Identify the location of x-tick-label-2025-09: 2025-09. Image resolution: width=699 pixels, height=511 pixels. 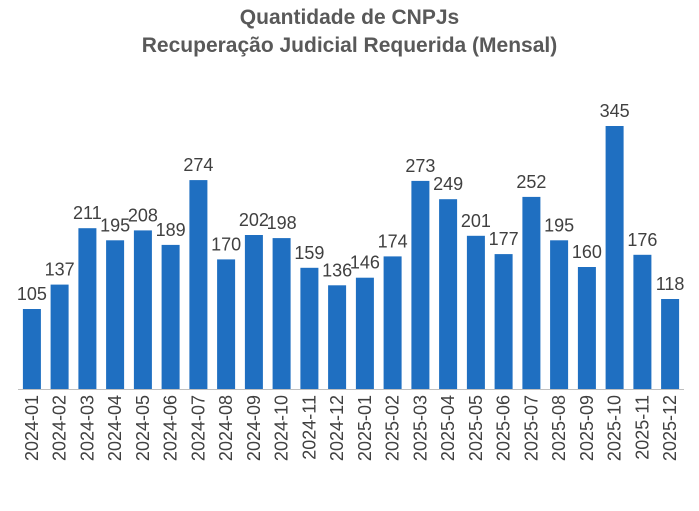
(587, 428).